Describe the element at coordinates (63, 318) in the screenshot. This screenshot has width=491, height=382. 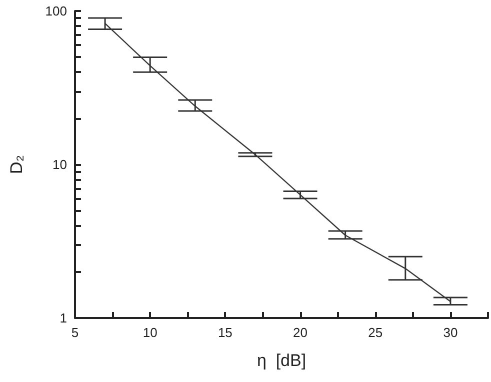
I see `y-tick-label: 1` at that location.